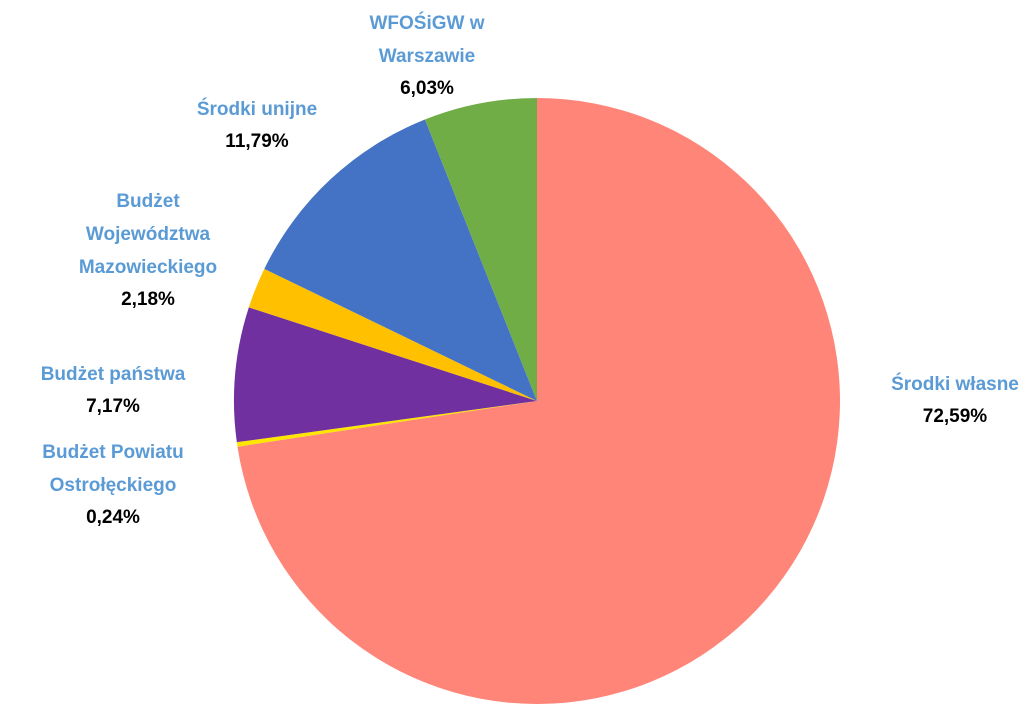  Describe the element at coordinates (148, 201) in the screenshot. I see `slice-label: Budżet` at that location.